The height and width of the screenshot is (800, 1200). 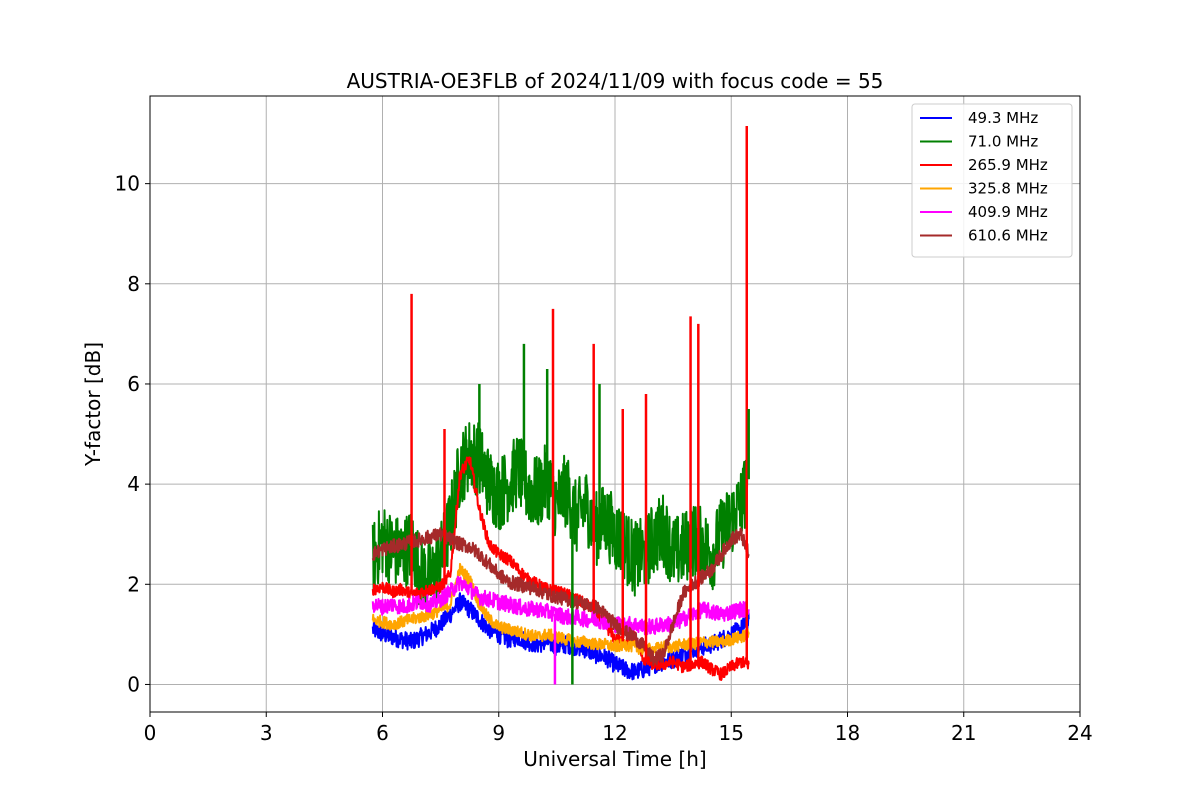 I want to click on x-tick-label: 18, so click(x=847, y=733).